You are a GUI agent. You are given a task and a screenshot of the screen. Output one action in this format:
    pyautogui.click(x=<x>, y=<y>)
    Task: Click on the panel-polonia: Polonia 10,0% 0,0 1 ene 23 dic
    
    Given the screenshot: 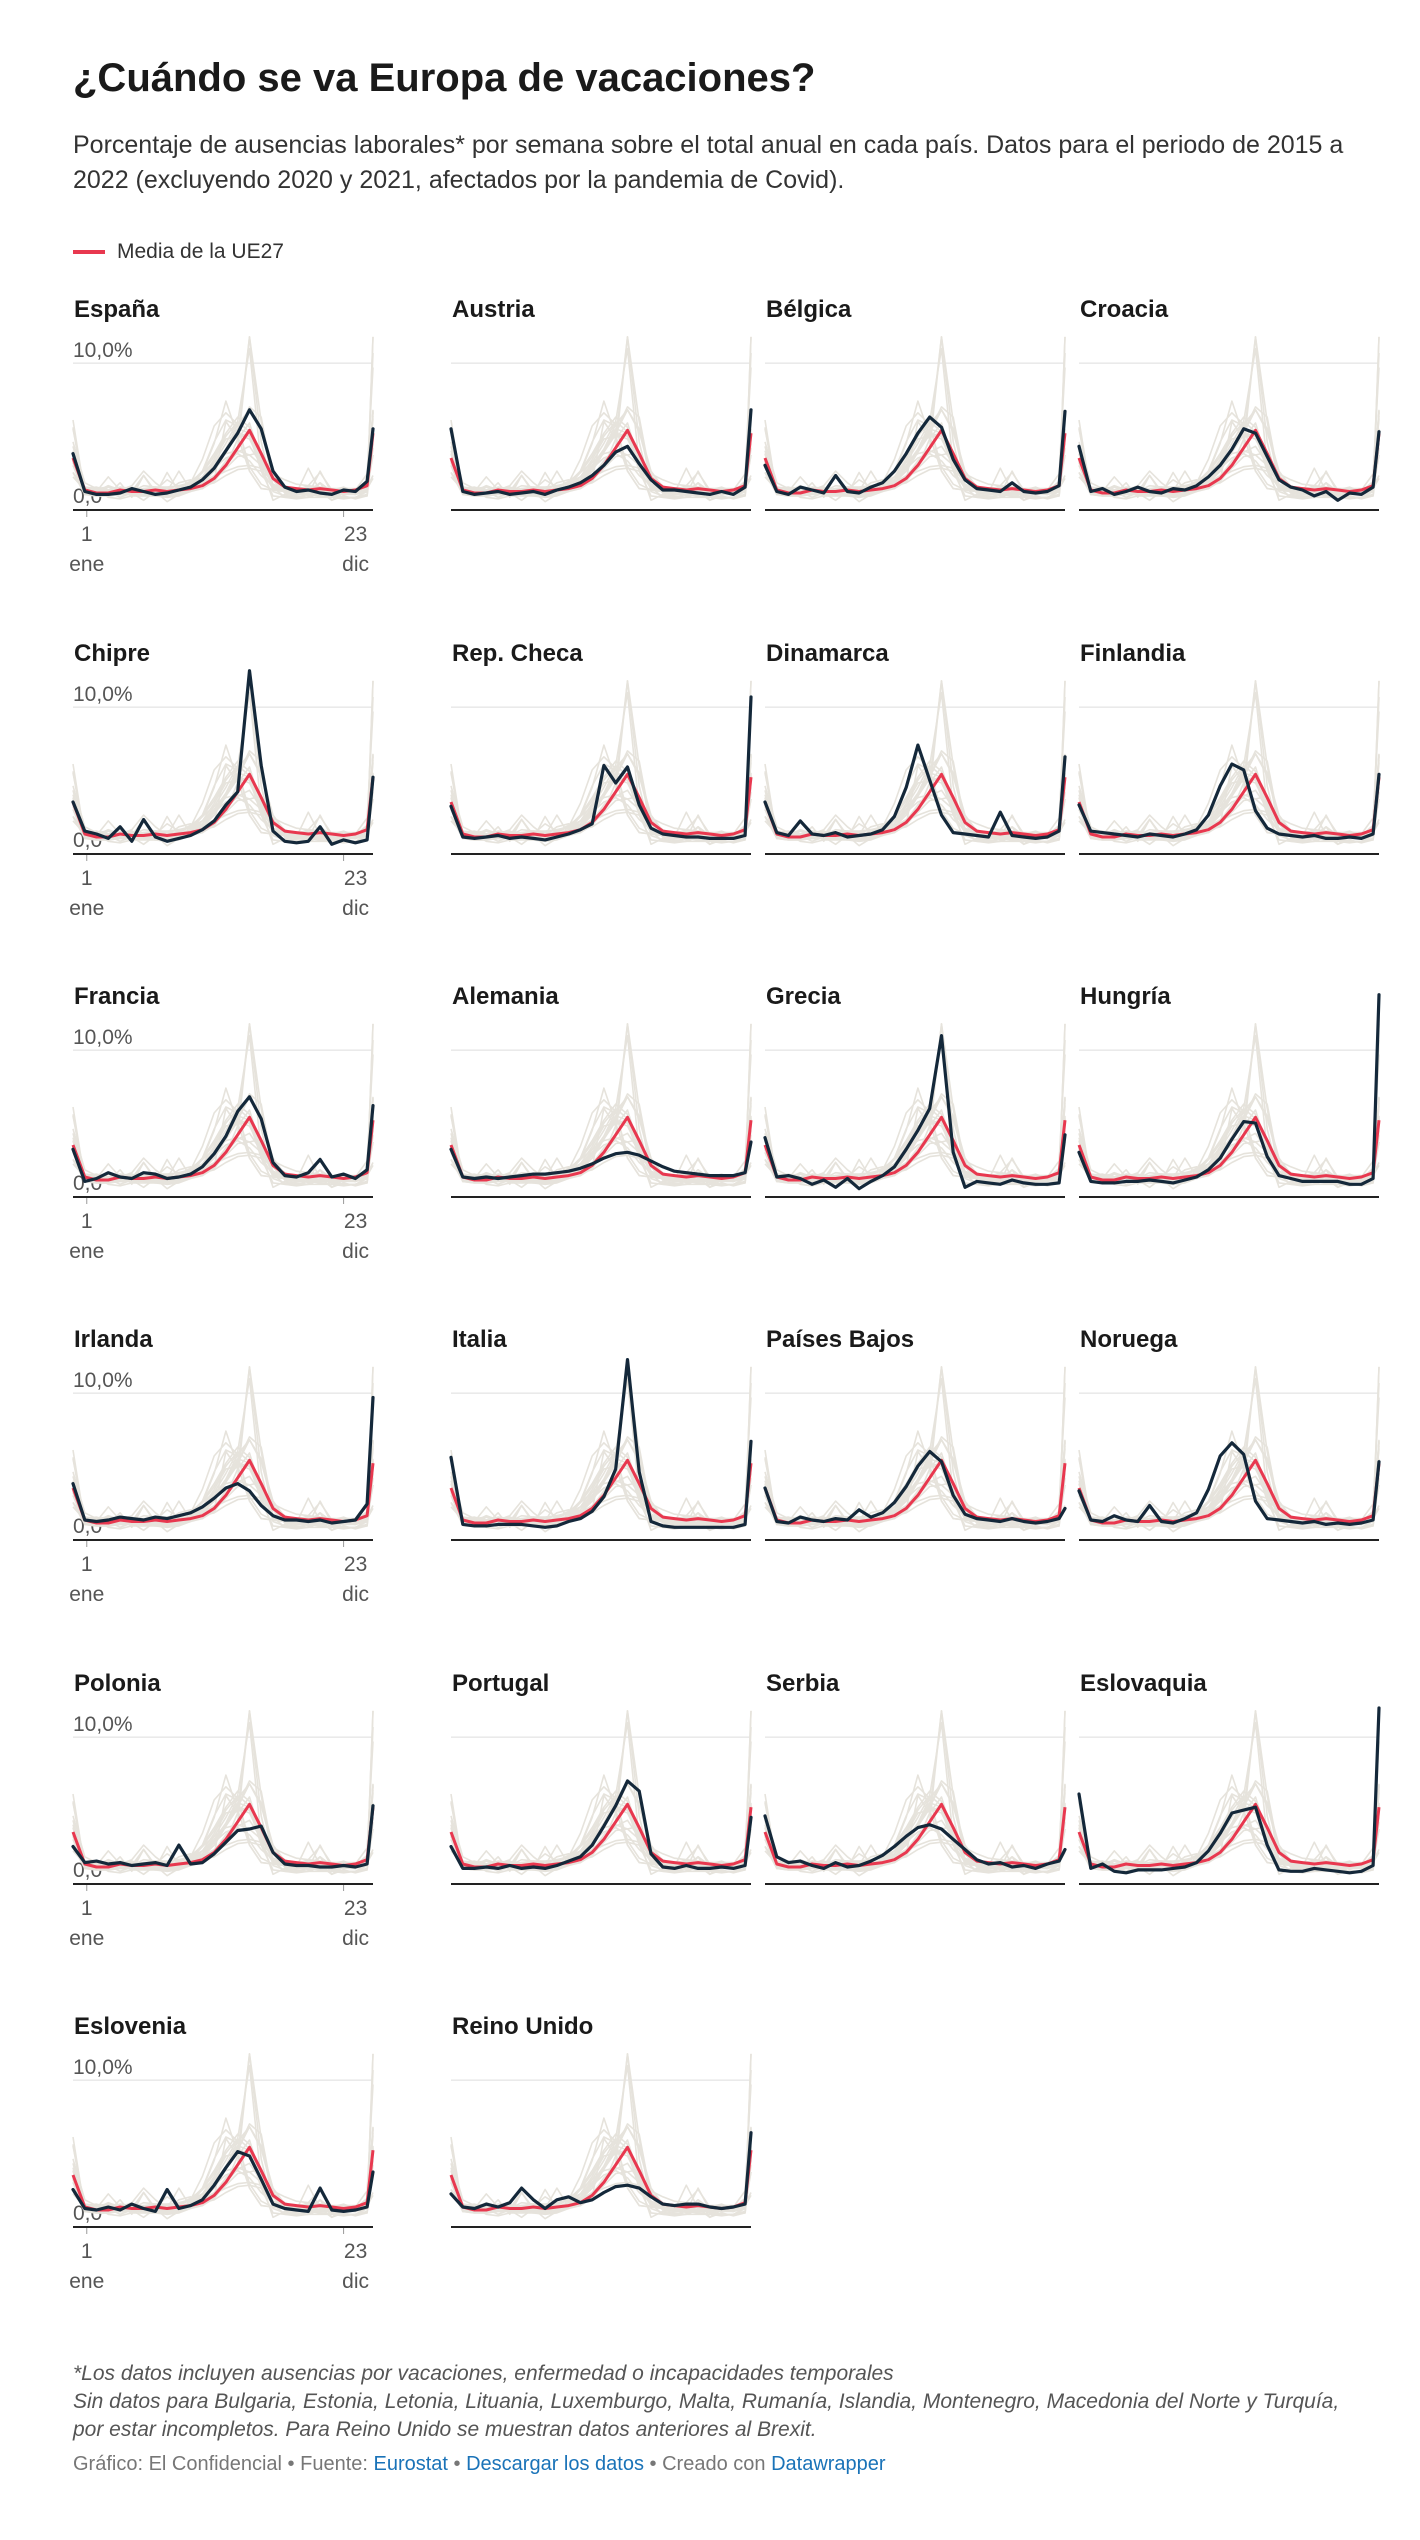 What is the action you would take?
    pyautogui.click(x=222, y=1835)
    